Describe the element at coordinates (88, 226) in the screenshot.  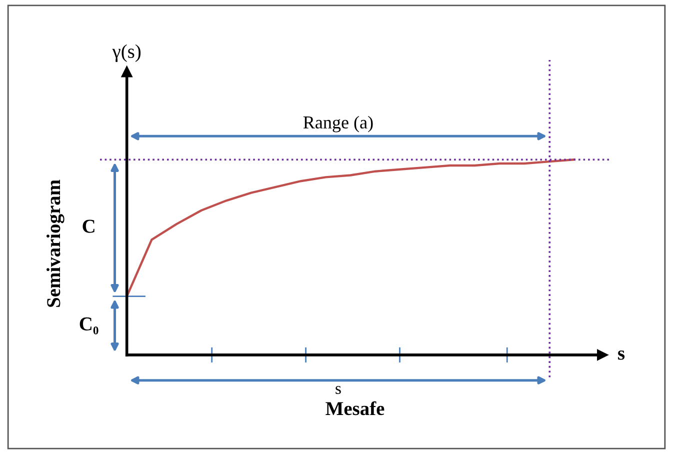
I see `text: C` at that location.